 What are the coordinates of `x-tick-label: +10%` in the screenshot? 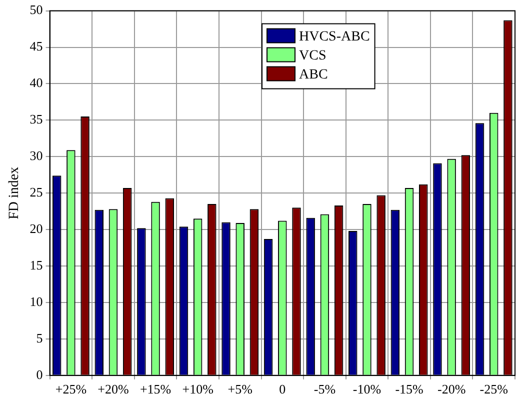 It's located at (198, 389).